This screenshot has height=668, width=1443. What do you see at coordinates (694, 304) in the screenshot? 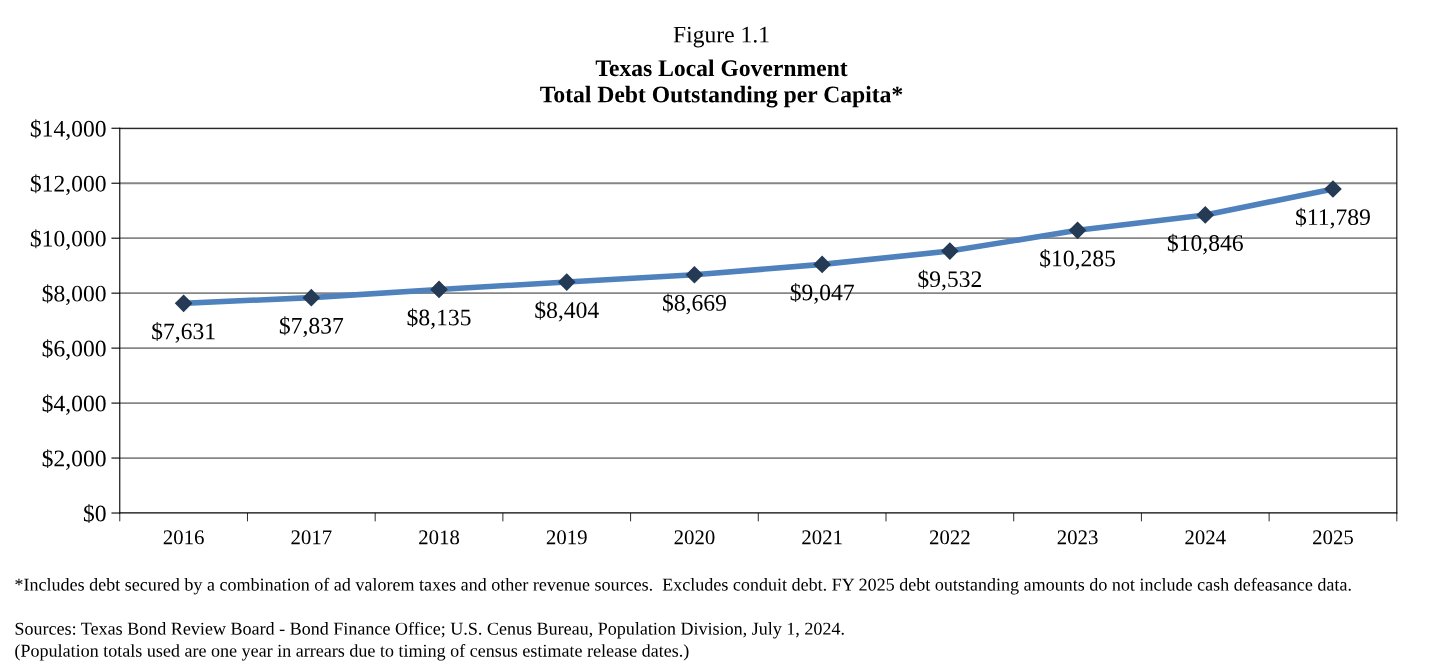
I see `text: $8,669` at bounding box center [694, 304].